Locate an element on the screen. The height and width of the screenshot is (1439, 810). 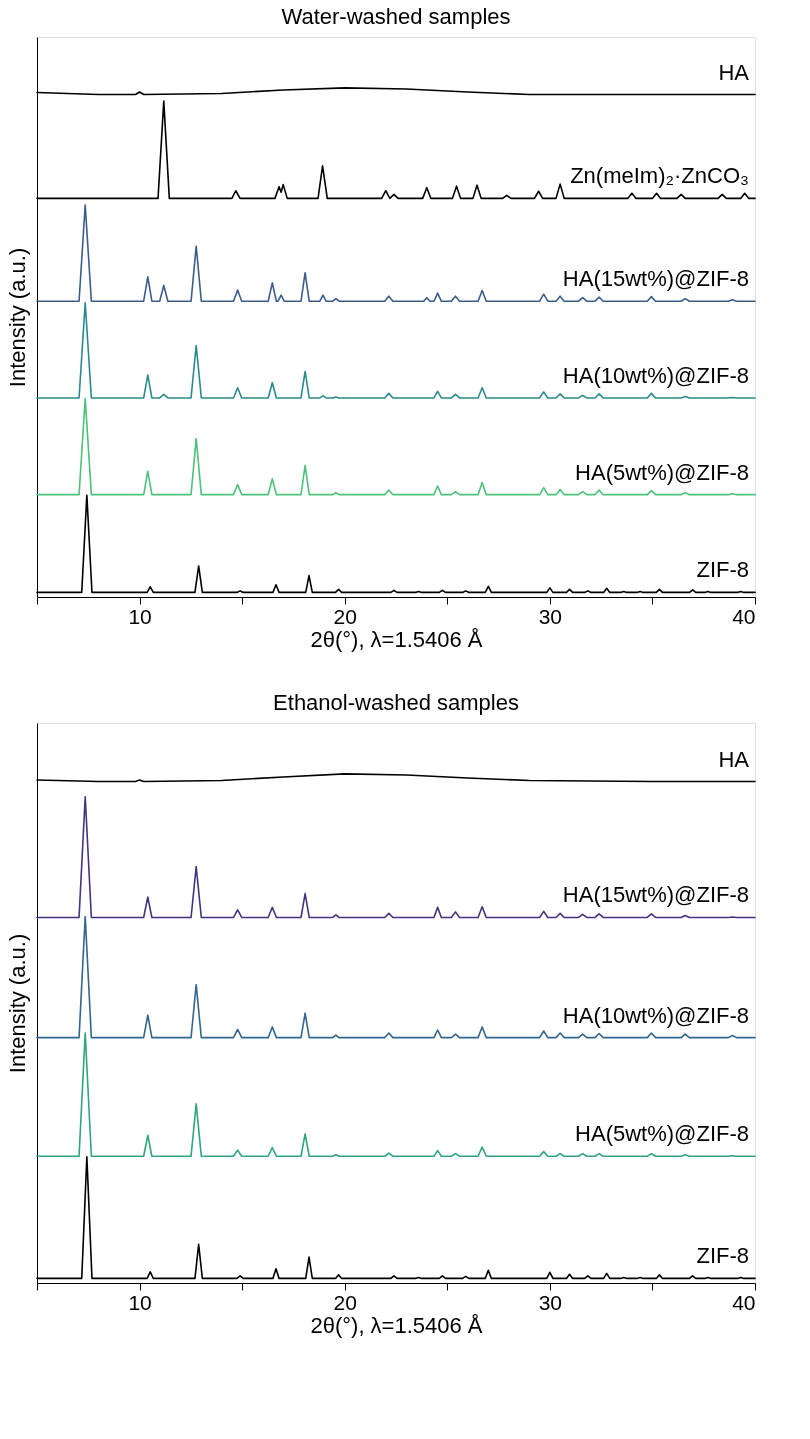
chart-title: Water-washed samples is located at coordinates (396, 16).